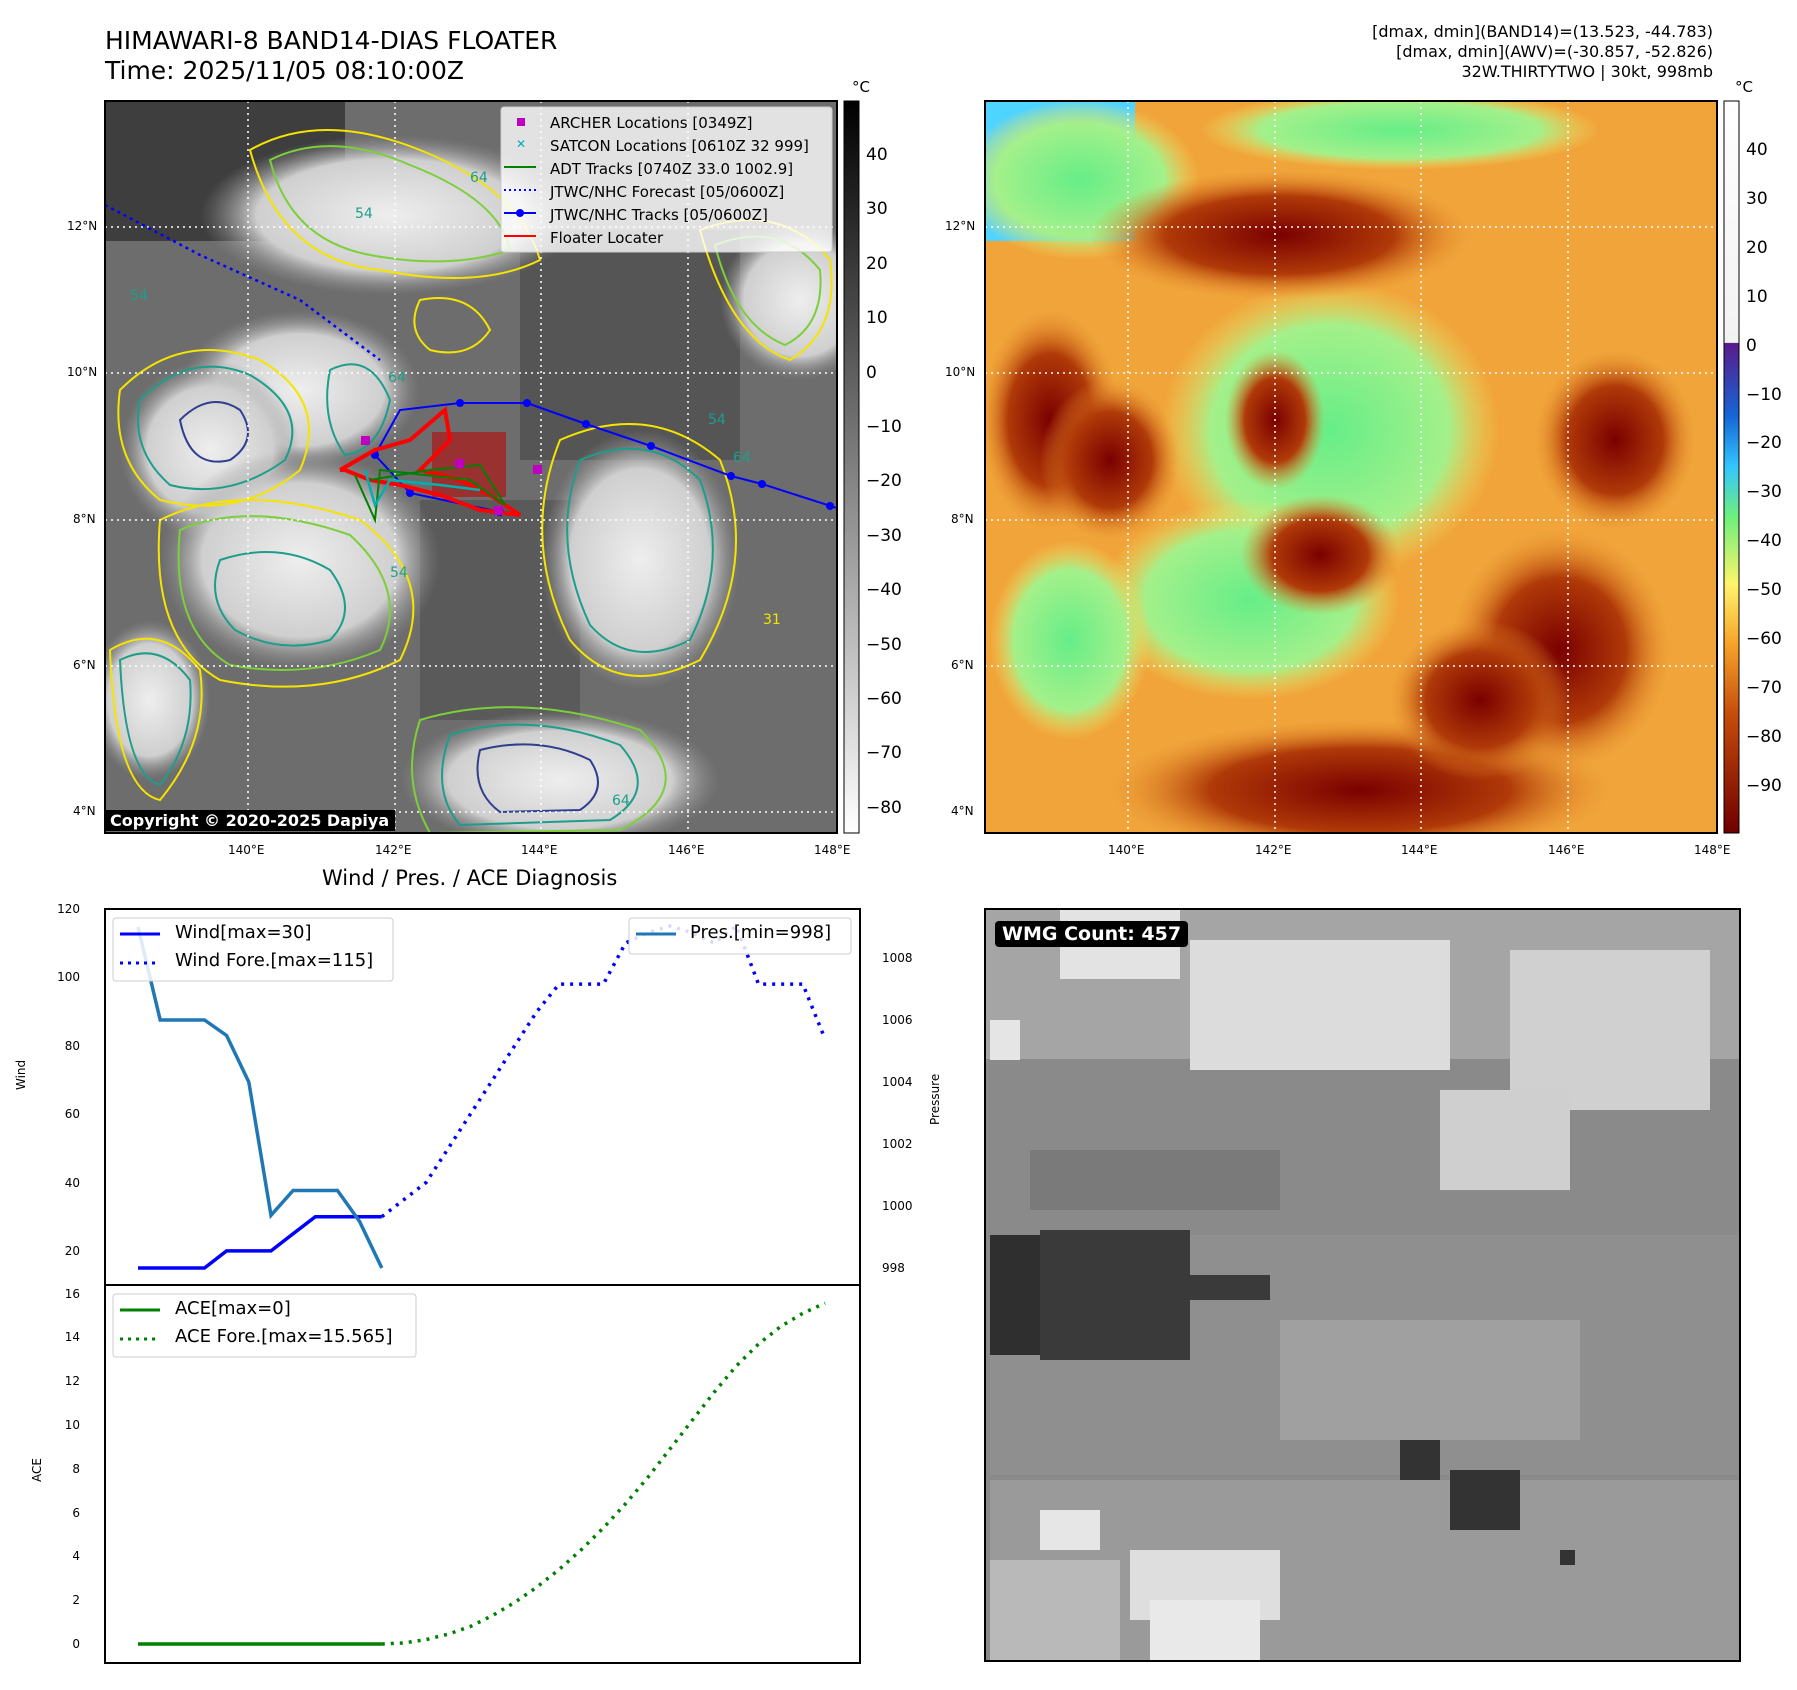 Image resolution: width=1797 pixels, height=1690 pixels. What do you see at coordinates (877, 318) in the screenshot?
I see `ir-colorbar-tick: 10` at bounding box center [877, 318].